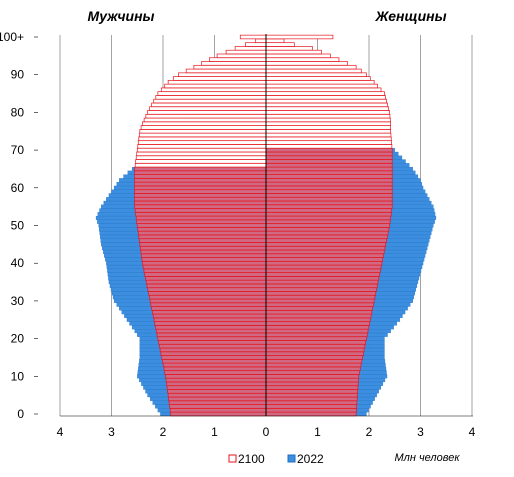 The height and width of the screenshot is (477, 514). I want to click on y-tick-label: 40, so click(18, 263).